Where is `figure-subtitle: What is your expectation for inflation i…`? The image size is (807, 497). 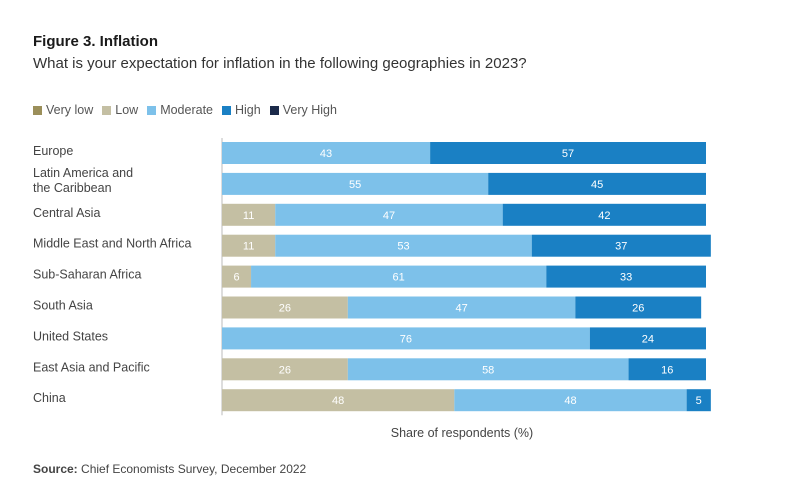
figure-subtitle: What is your expectation for inflation i… is located at coordinates (280, 63).